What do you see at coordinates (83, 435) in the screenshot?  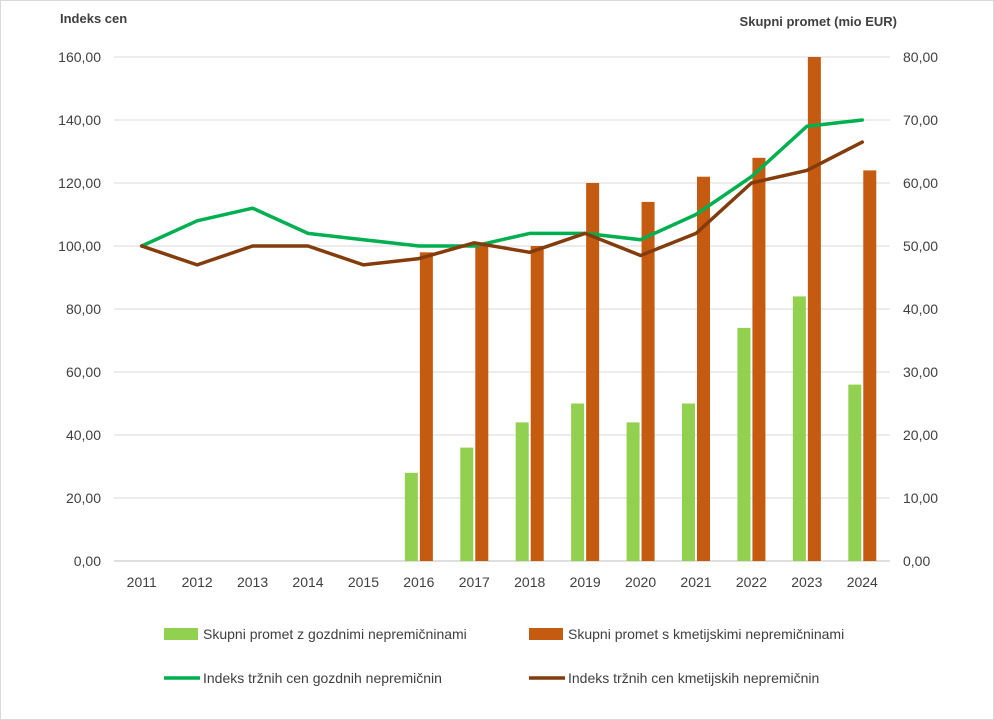 I see `left-tick-label: 40,00` at bounding box center [83, 435].